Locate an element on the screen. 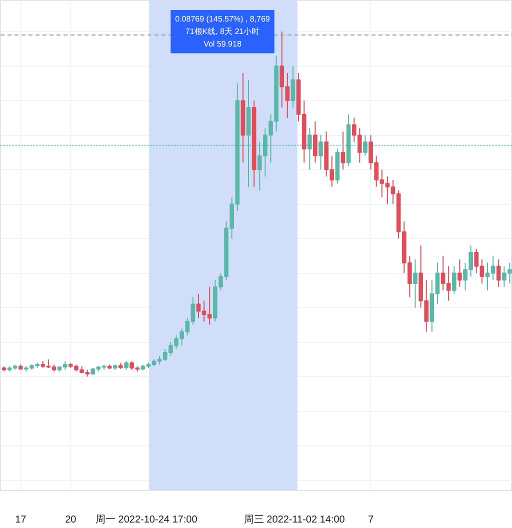 Image resolution: width=512 pixels, height=528 pixels. x-tick-label: 7 is located at coordinates (371, 520).